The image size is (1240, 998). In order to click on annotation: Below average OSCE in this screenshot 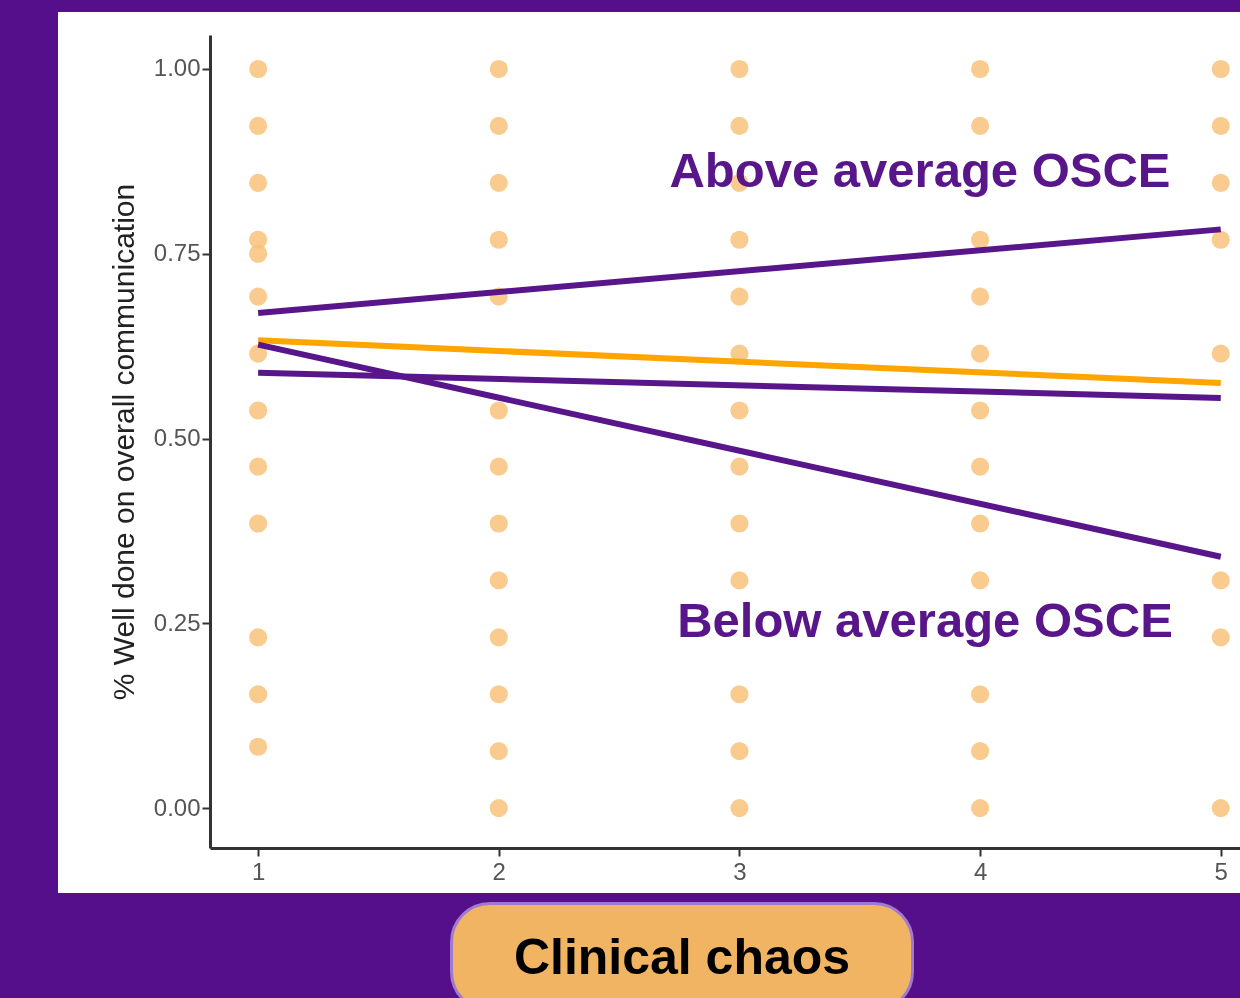, I will do `click(925, 620)`.